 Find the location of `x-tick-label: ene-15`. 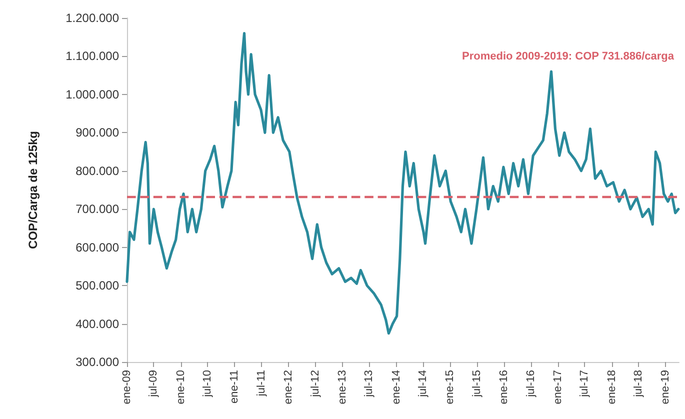

x-tick-label: ene-15 is located at coordinates (450, 387).